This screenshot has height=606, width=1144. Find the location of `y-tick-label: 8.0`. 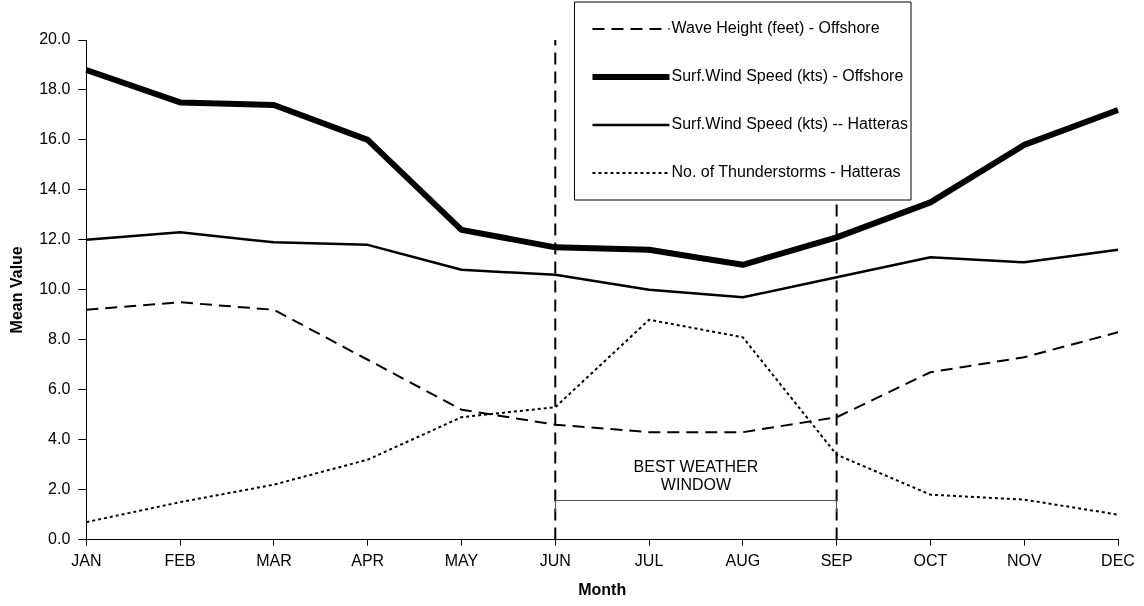

y-tick-label: 8.0 is located at coordinates (59, 339).